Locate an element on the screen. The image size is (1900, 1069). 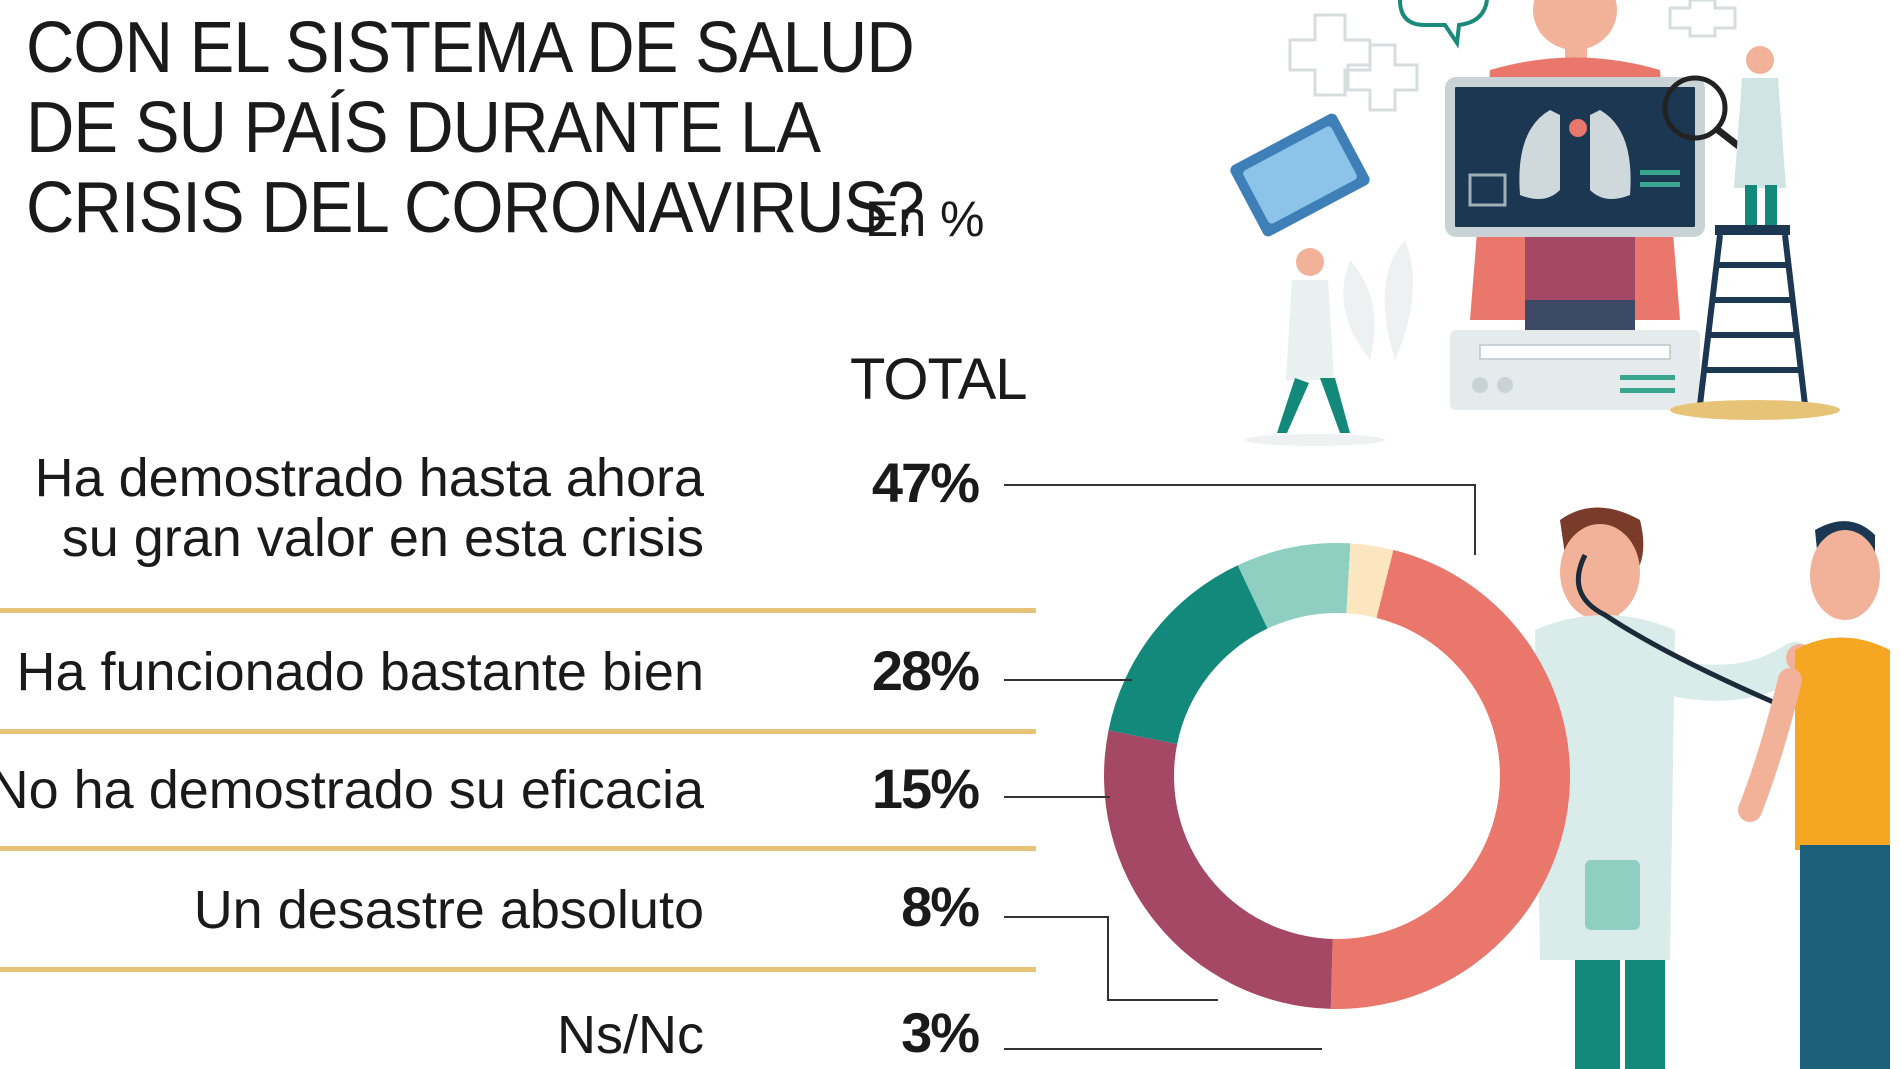
category-label-2: Ha funcionado bastante bien is located at coordinates (360, 672).